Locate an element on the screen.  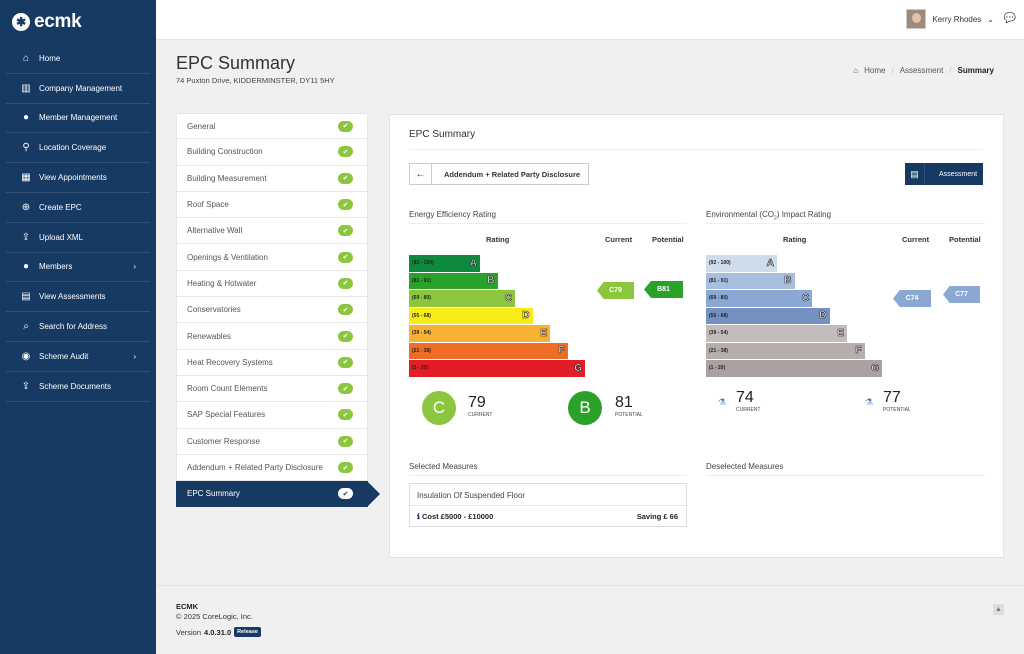
brand-logo: ✱ ecmk is located at coordinates (47, 22).